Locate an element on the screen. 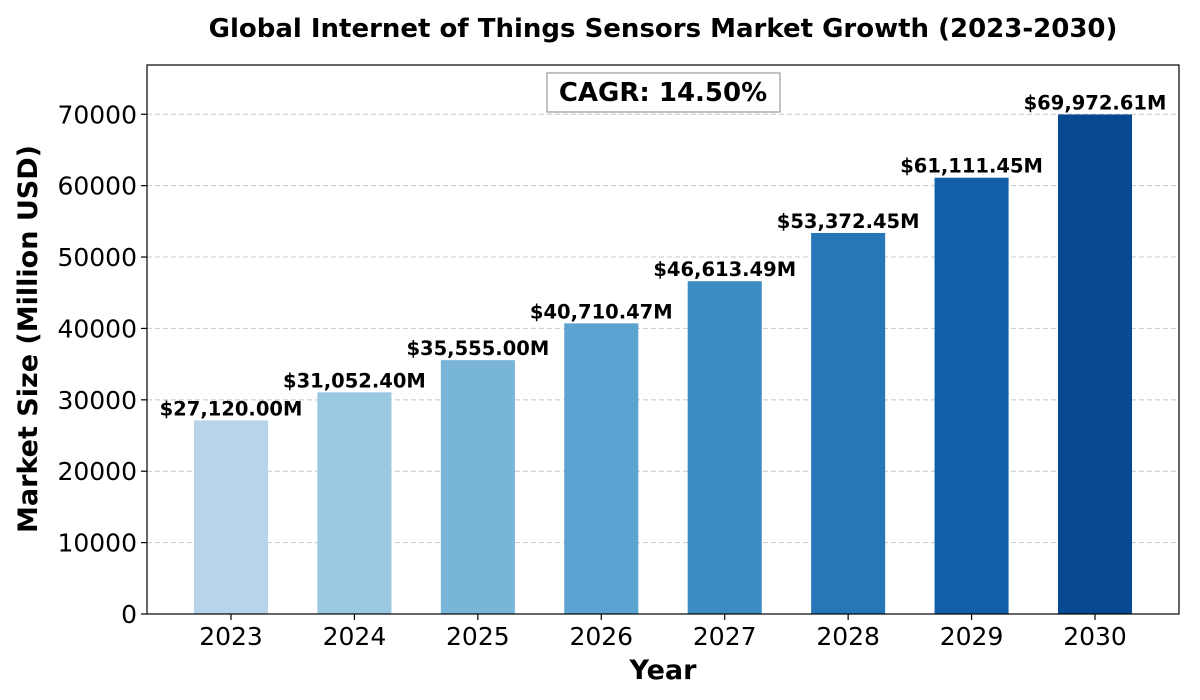 This screenshot has height=700, width=1200. x-tick-label: 2023 is located at coordinates (231, 636).